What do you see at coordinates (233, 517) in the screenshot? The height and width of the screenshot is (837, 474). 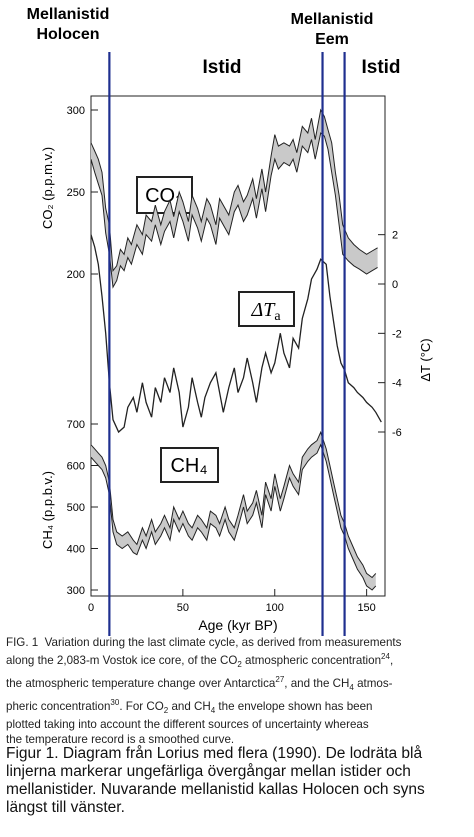 I see `ch4-lower-line` at bounding box center [233, 517].